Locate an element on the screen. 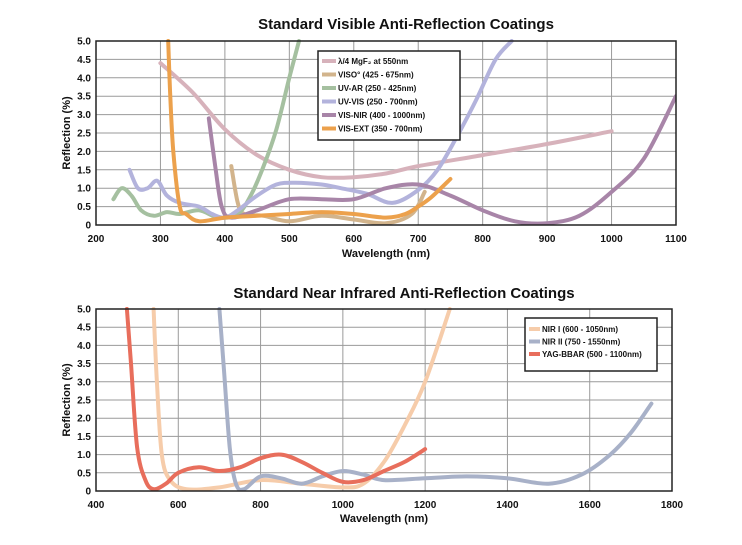 This screenshot has height=545, width=742. legend-label: VIS-NIR (400 - 1000nm) is located at coordinates (381, 115).